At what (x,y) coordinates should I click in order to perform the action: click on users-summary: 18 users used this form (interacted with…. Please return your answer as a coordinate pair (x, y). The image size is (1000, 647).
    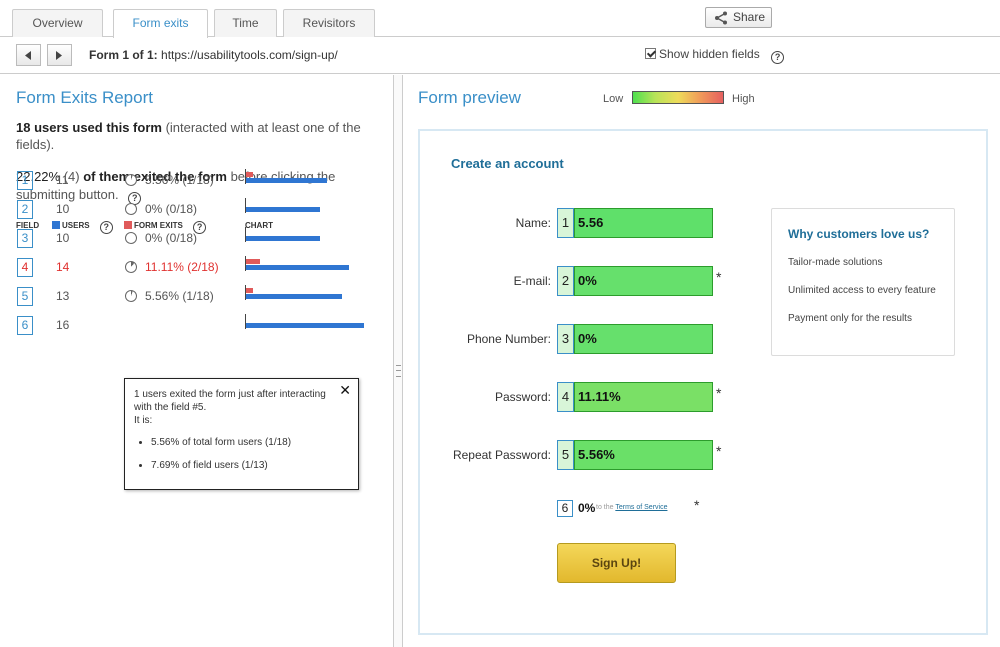
    Looking at the image, I should click on (196, 136).